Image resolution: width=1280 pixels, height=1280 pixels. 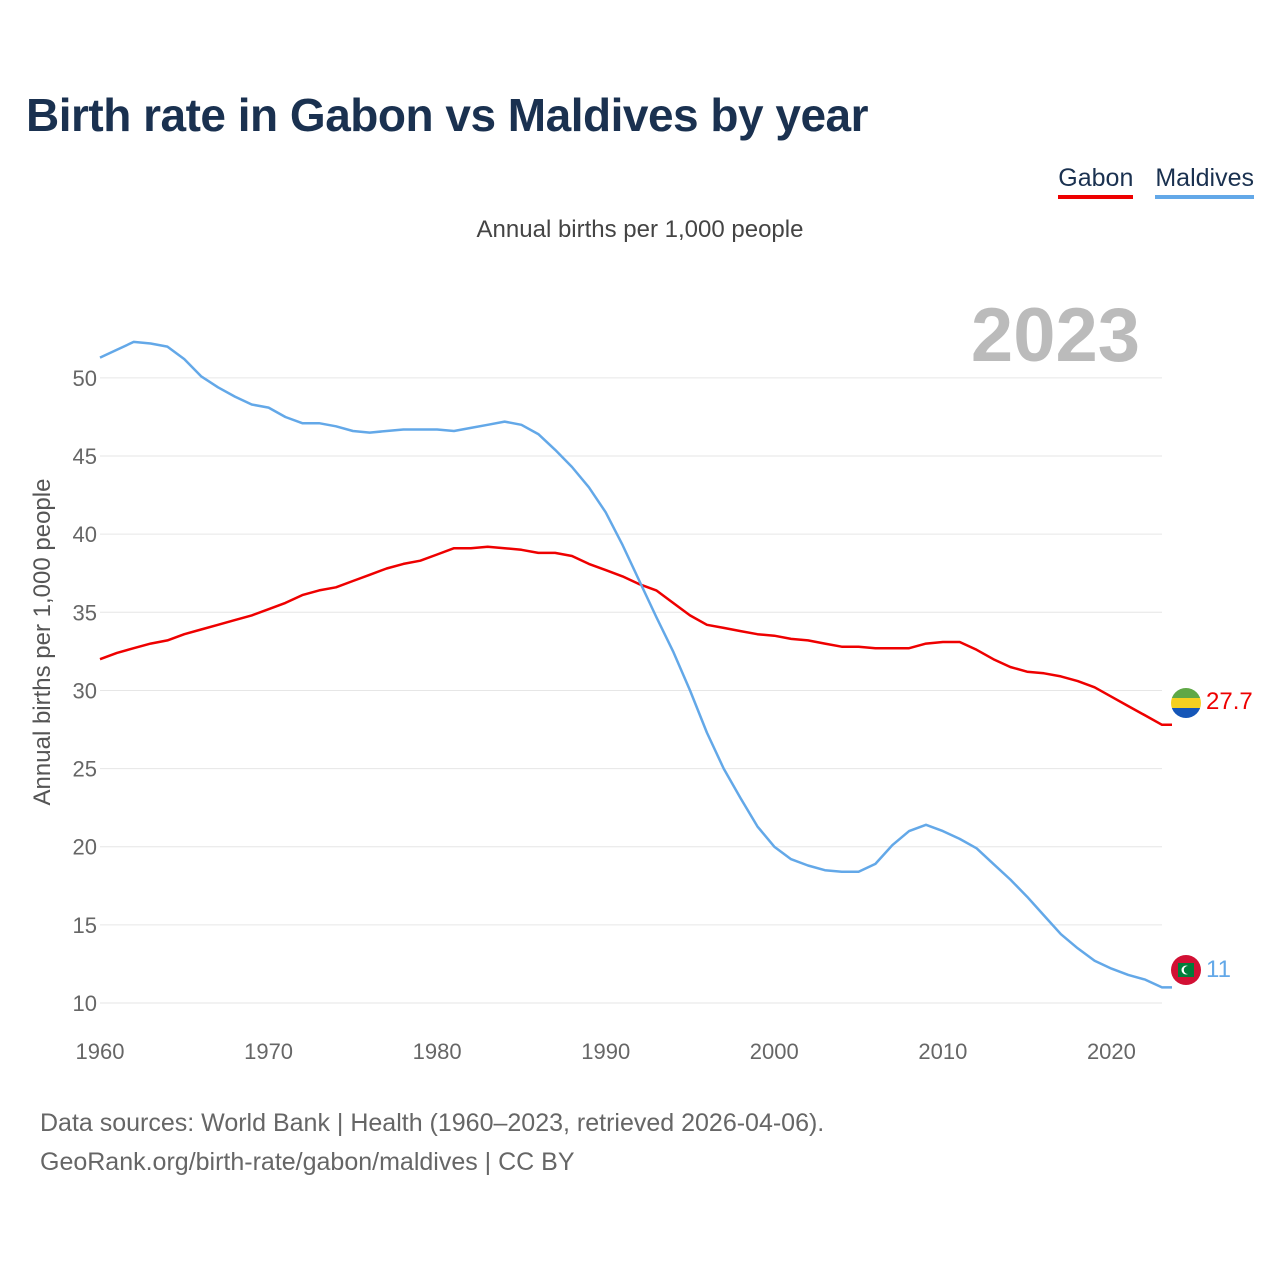 What do you see at coordinates (85, 612) in the screenshot?
I see `y-tick-label: 35` at bounding box center [85, 612].